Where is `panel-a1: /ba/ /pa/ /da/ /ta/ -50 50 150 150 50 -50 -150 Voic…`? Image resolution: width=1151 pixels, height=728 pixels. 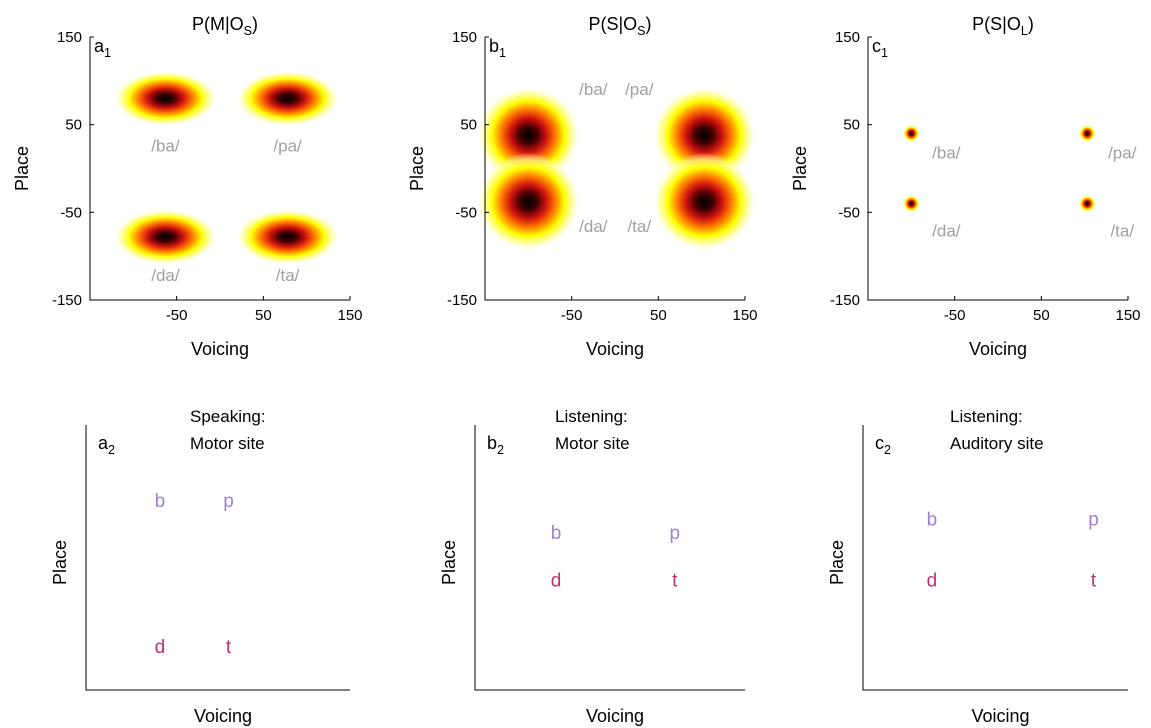
panel-a1: /ba/ /pa/ /da/ /ta/ -50 50 150 150 50 -50 -150 Voic… is located at coordinates (187, 186).